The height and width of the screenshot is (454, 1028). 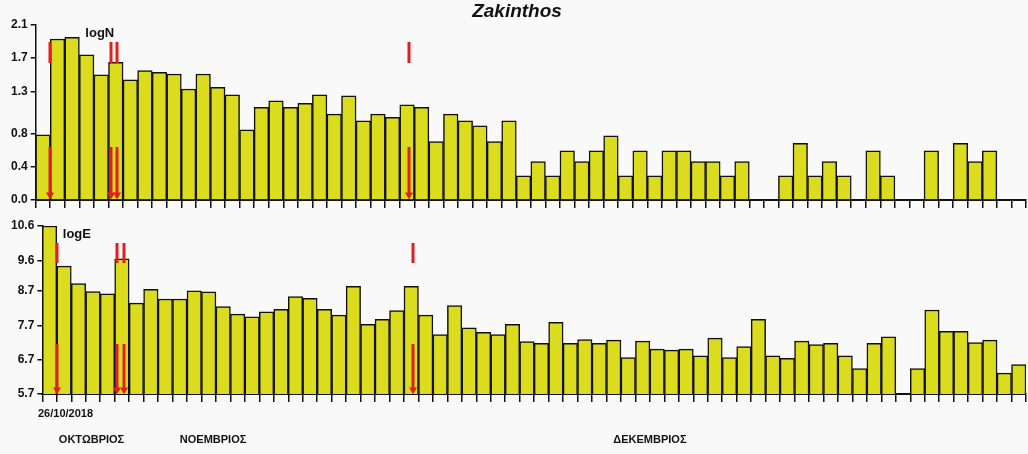 I want to click on chart-title: Zakinthos, so click(x=516, y=10).